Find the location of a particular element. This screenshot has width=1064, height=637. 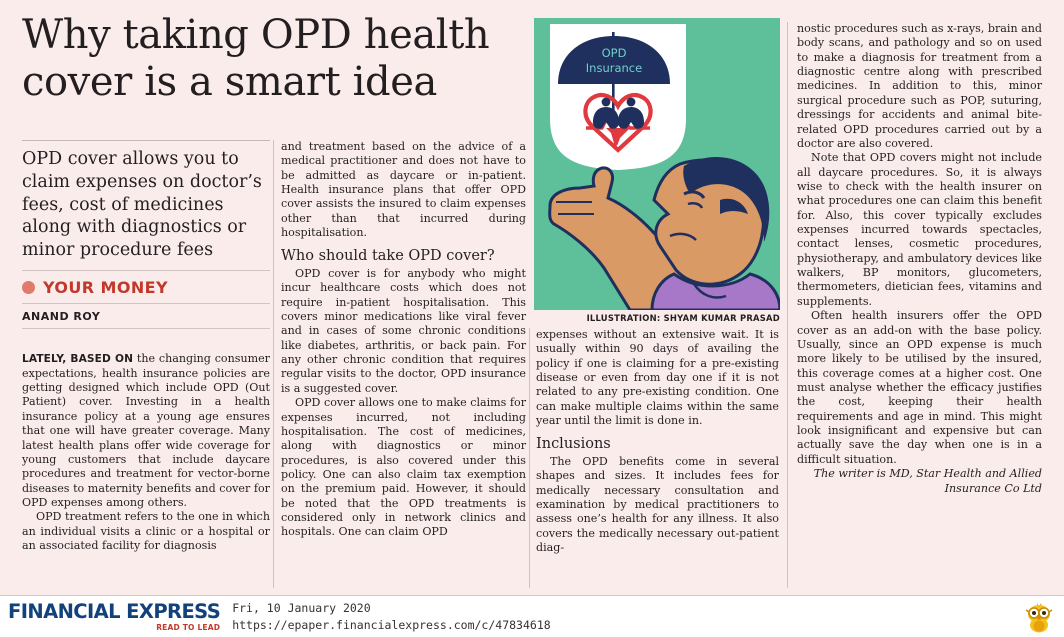

logo-wordmark: FINANCIAL EXPRESS is located at coordinates (114, 611).